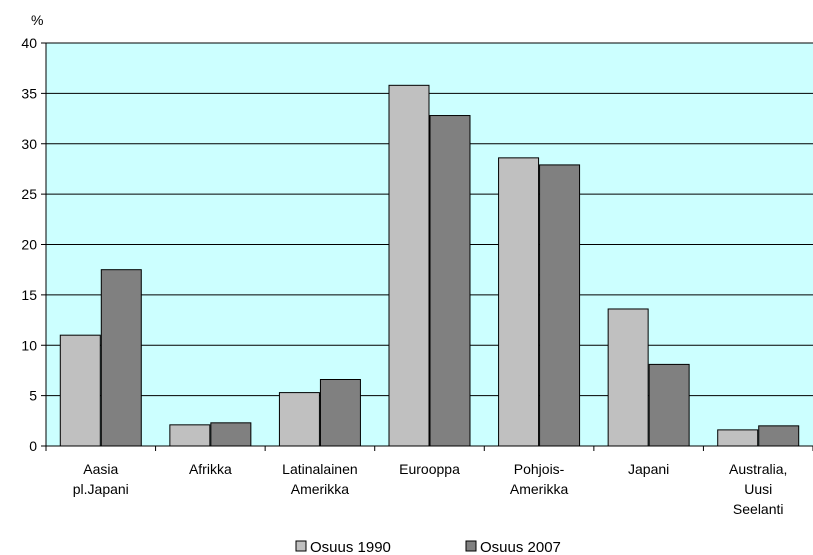  I want to click on y-tick-label: 35, so click(29, 93).